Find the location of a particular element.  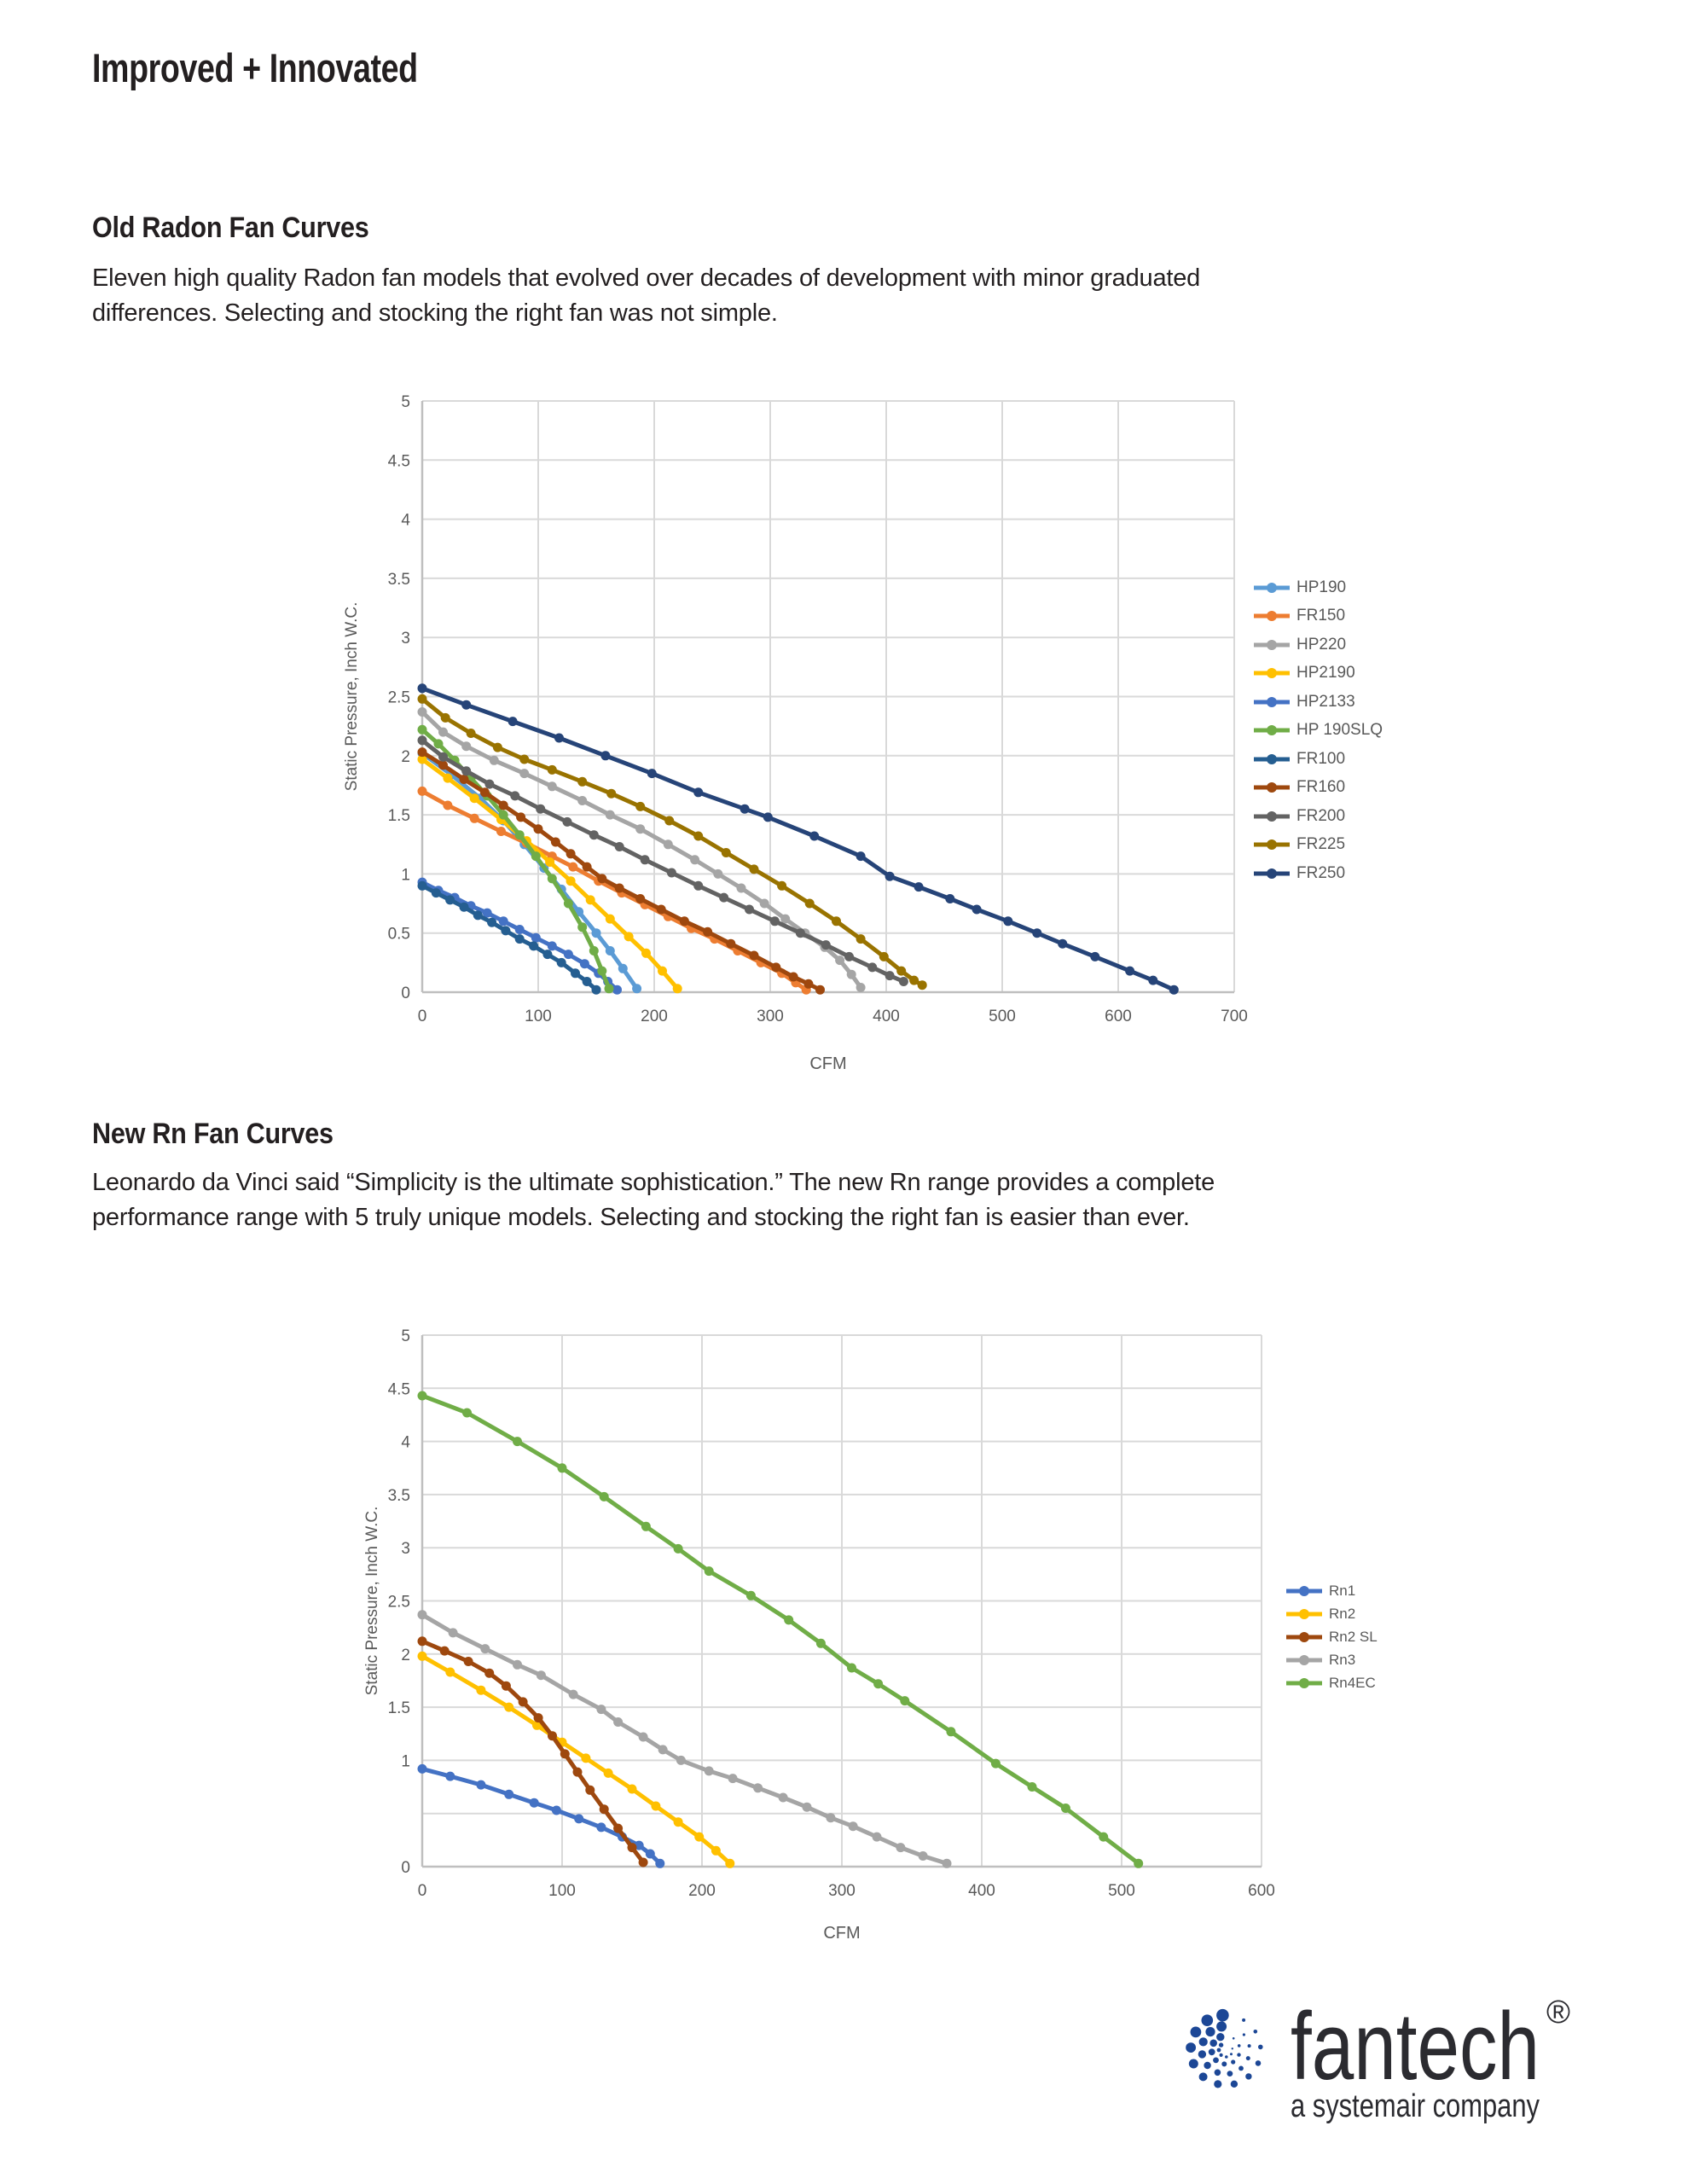

series-line-Rn3 is located at coordinates (685, 1739).